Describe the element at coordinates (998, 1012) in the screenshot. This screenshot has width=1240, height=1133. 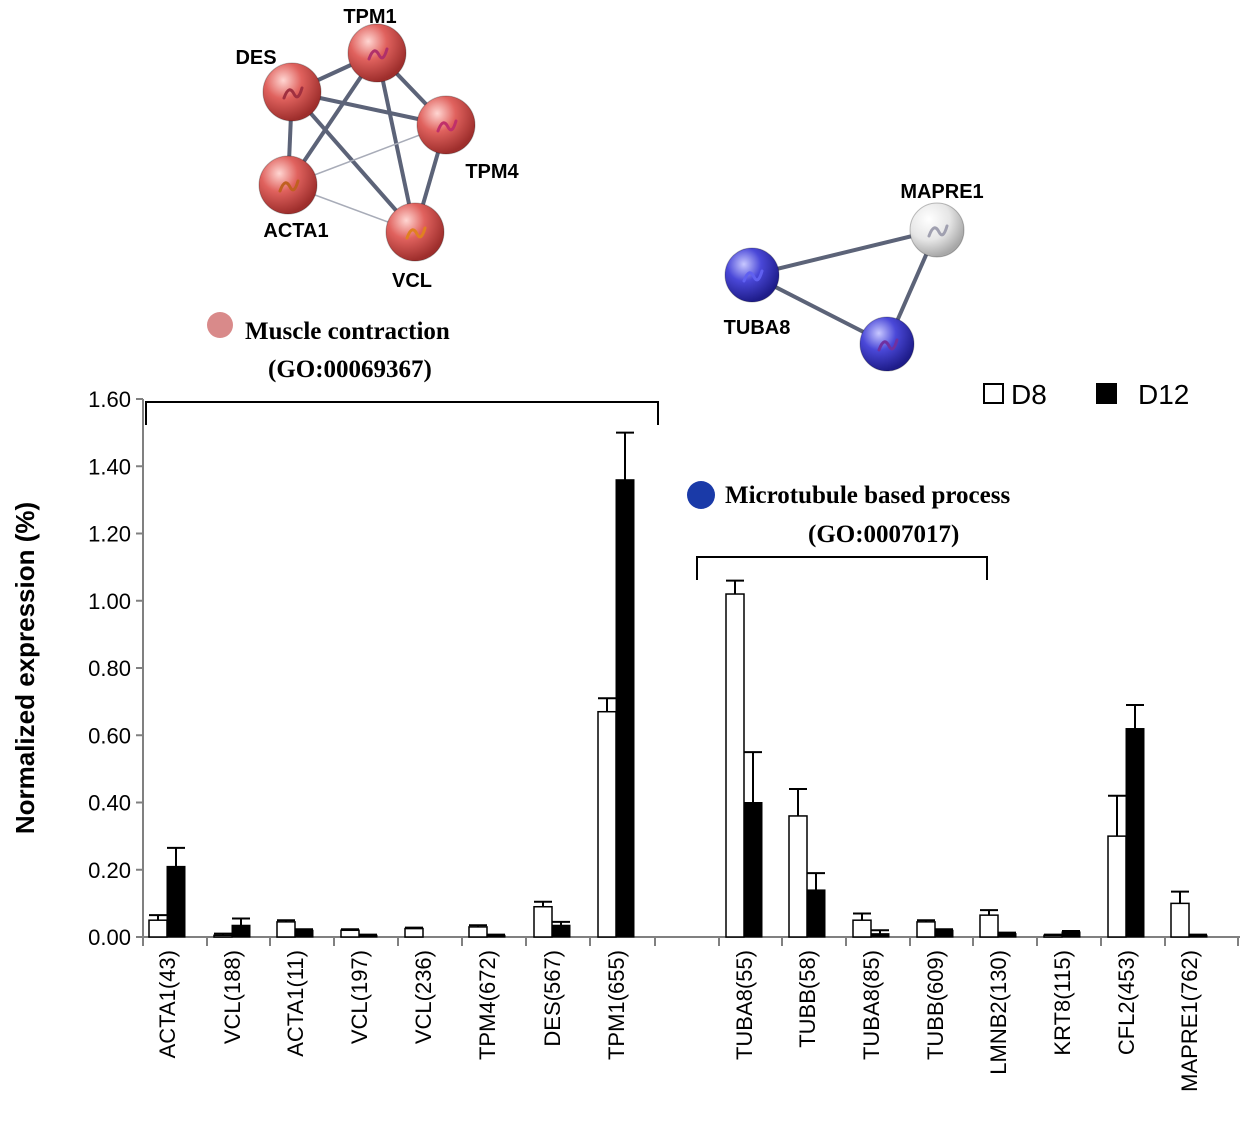
I see `x-tick-label-lmnb2-130: LMNB2(130)` at that location.